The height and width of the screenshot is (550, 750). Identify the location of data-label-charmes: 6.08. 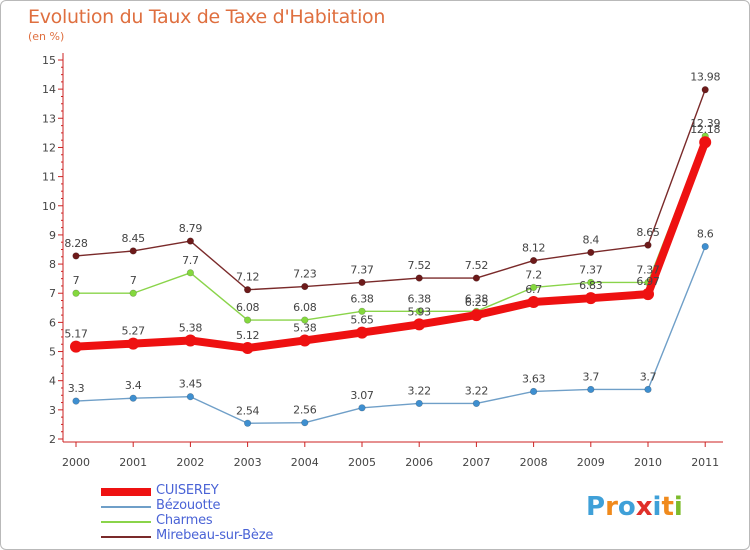
(305, 307).